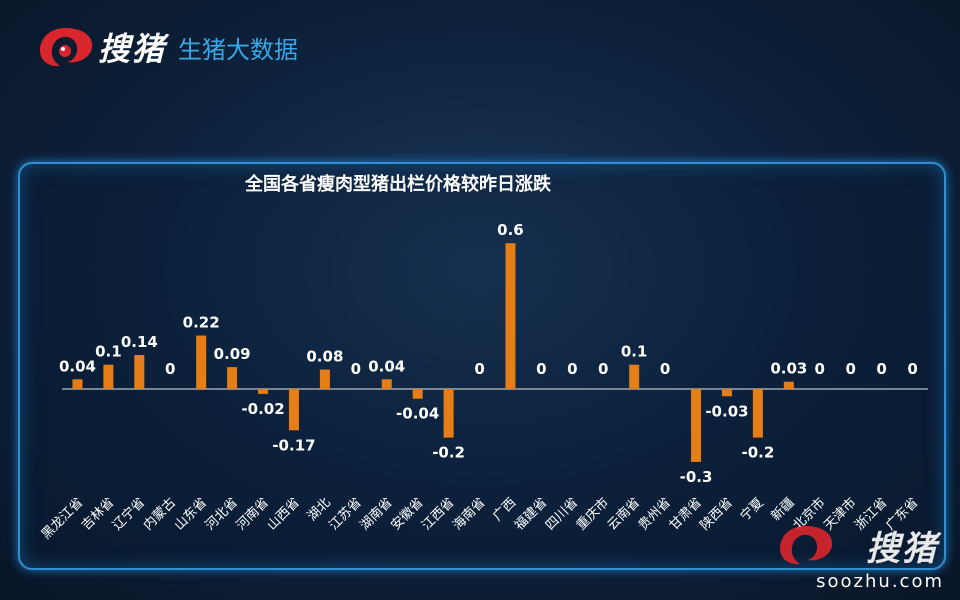 Image resolution: width=960 pixels, height=600 pixels. I want to click on watermark-brand: 搜猪, so click(902, 549).